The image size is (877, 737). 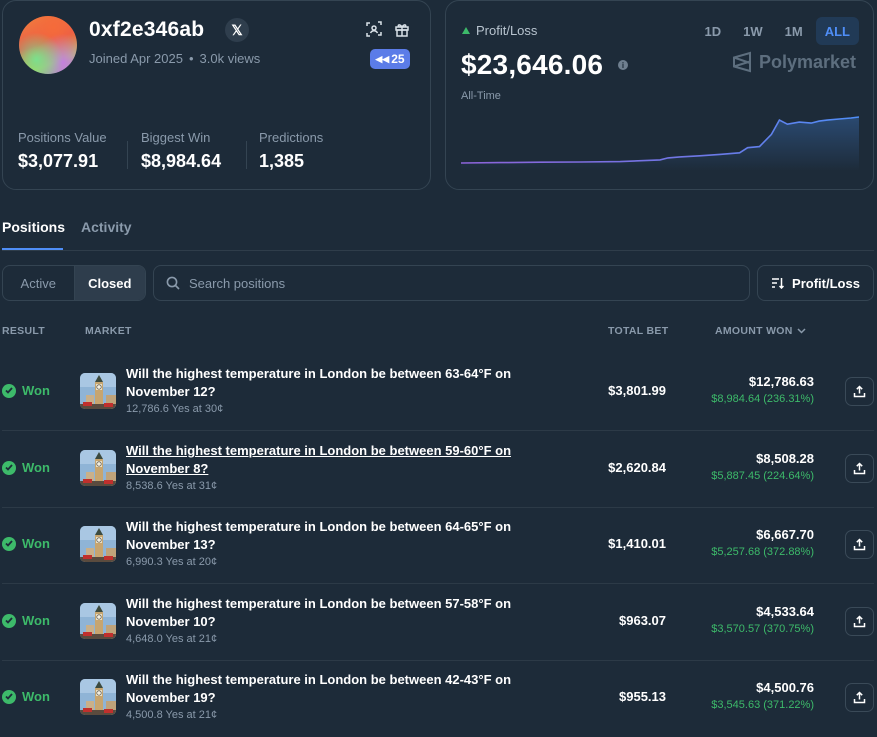 I want to click on divider, so click(x=246, y=155).